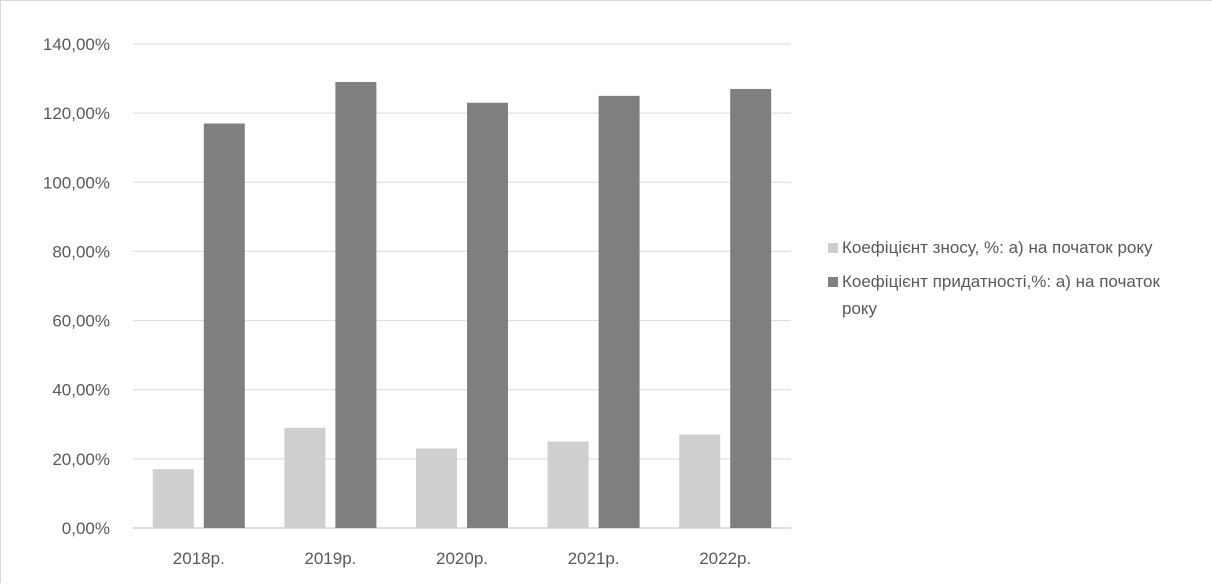  What do you see at coordinates (594, 558) in the screenshot?
I see `x-tick-label: 2021р.` at bounding box center [594, 558].